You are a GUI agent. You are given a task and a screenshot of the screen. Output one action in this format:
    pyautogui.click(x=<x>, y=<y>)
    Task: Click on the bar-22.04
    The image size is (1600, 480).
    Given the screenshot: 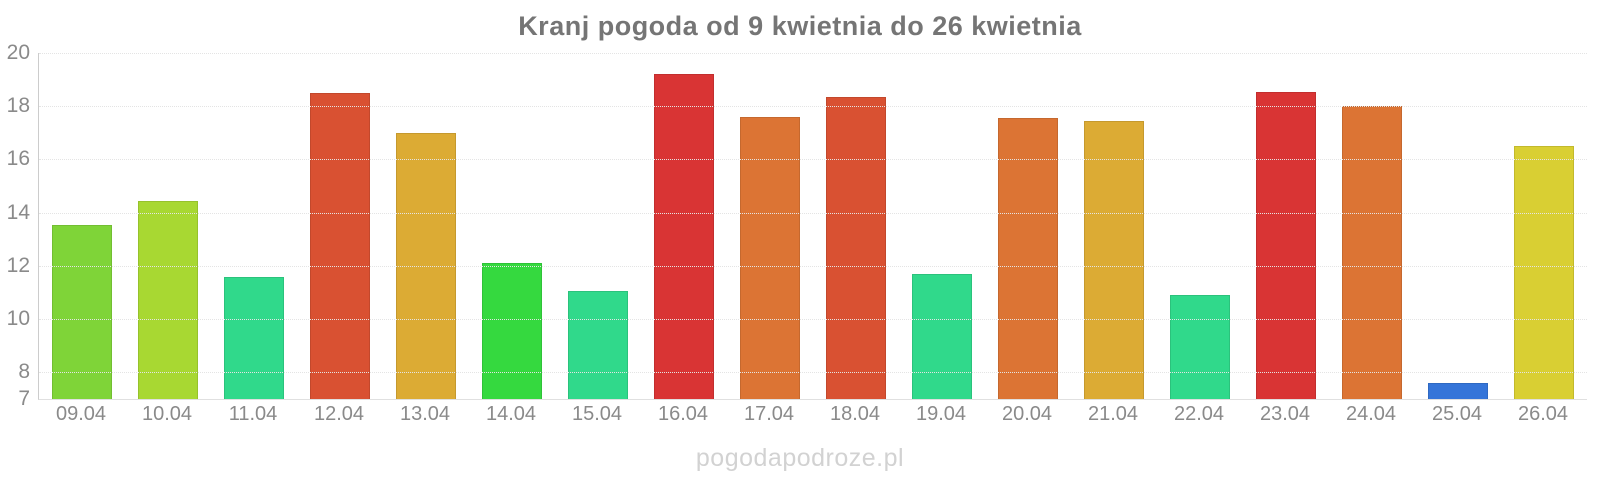 What is the action you would take?
    pyautogui.click(x=1200, y=347)
    